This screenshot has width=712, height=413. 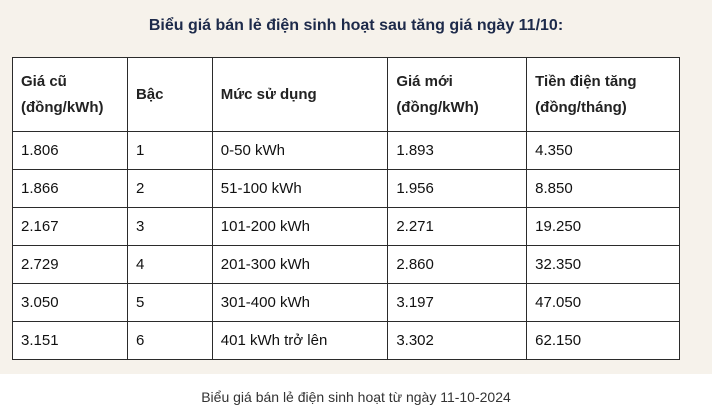 I want to click on cell-old-price: 2.729, so click(x=70, y=264).